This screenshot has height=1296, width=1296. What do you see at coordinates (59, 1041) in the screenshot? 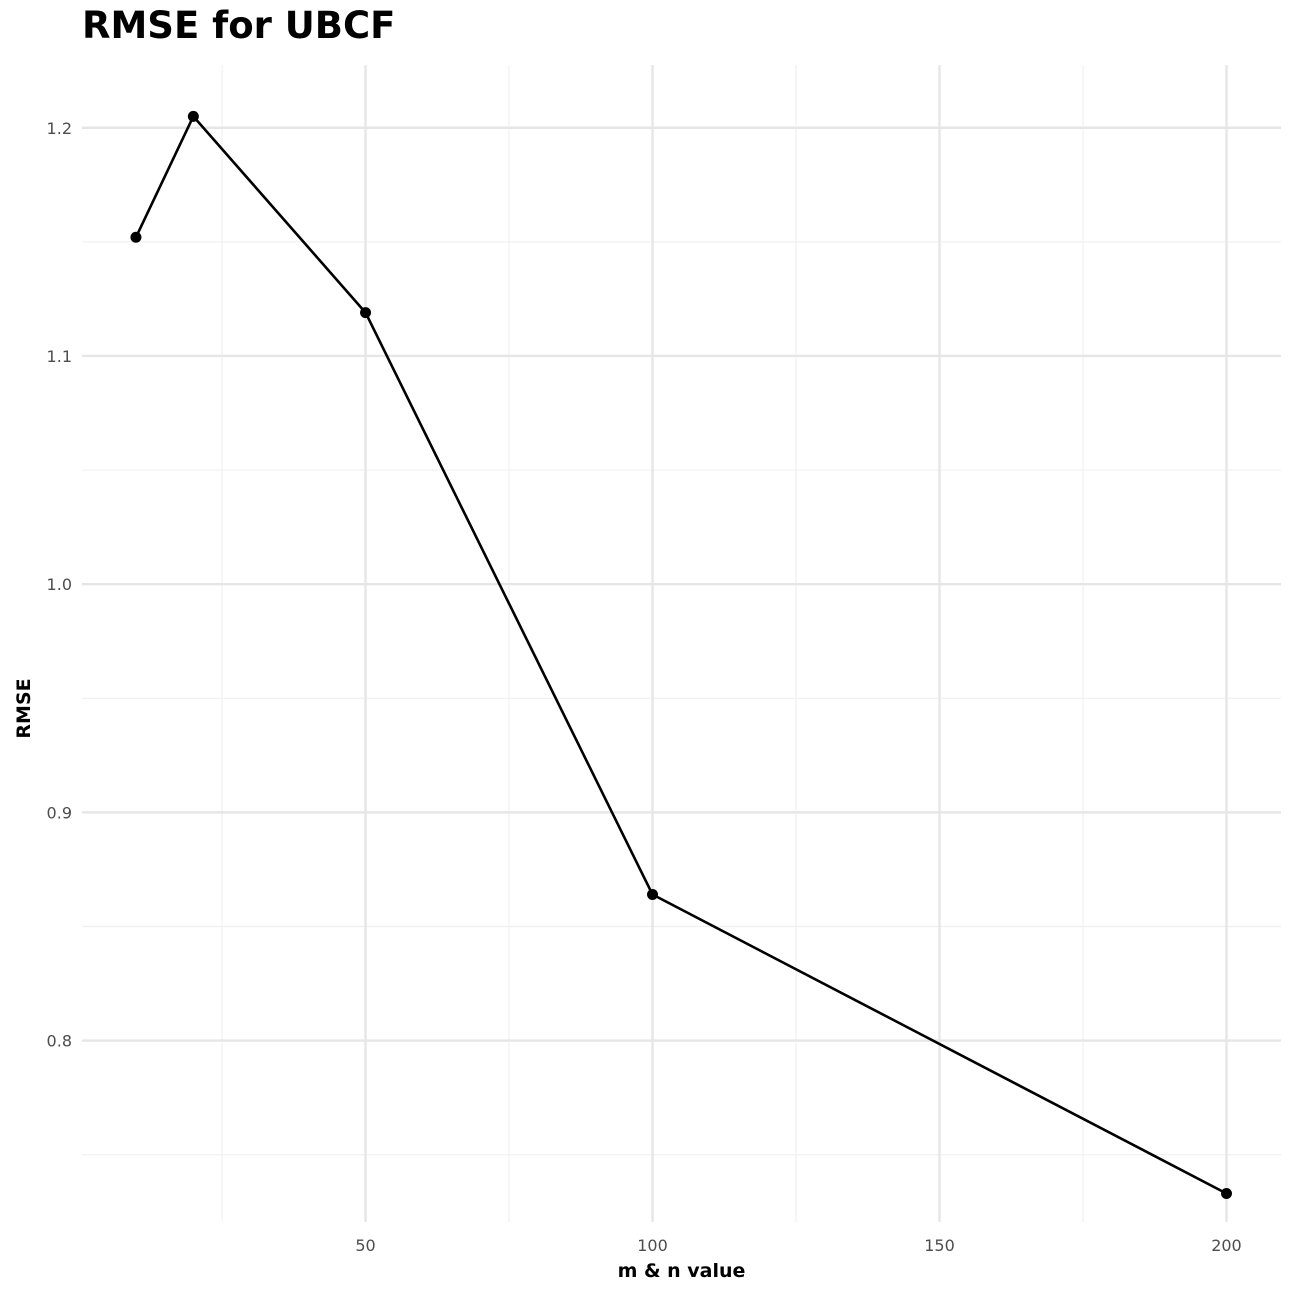
I see `y-tick-label: 0.8` at bounding box center [59, 1041].